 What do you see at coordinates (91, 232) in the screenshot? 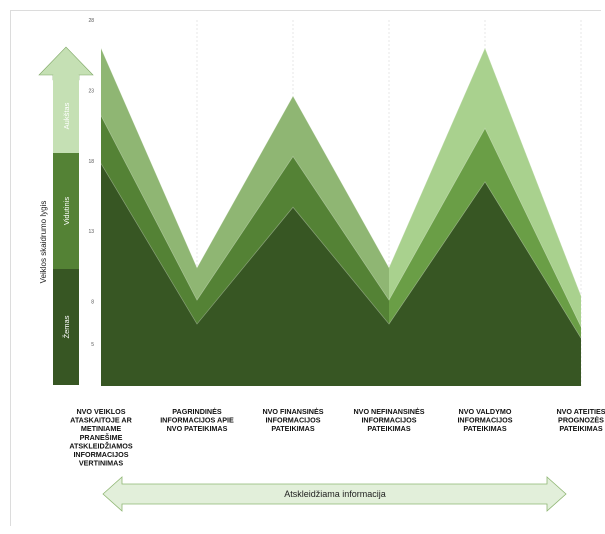
I see `y-tick-label: 13` at bounding box center [91, 232].